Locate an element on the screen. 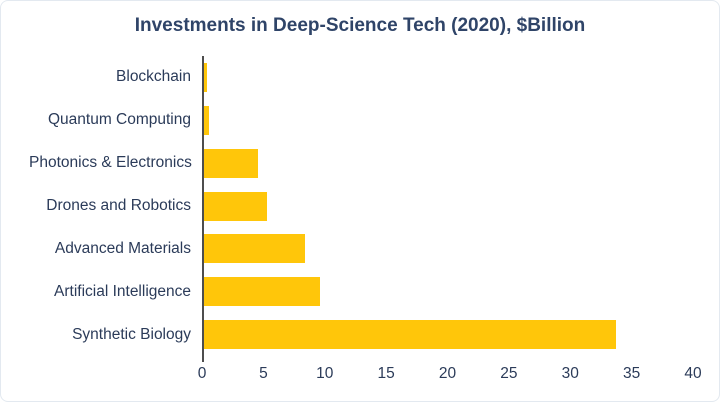 The image size is (720, 402). bar-row: Advanced Materials is located at coordinates (361, 248).